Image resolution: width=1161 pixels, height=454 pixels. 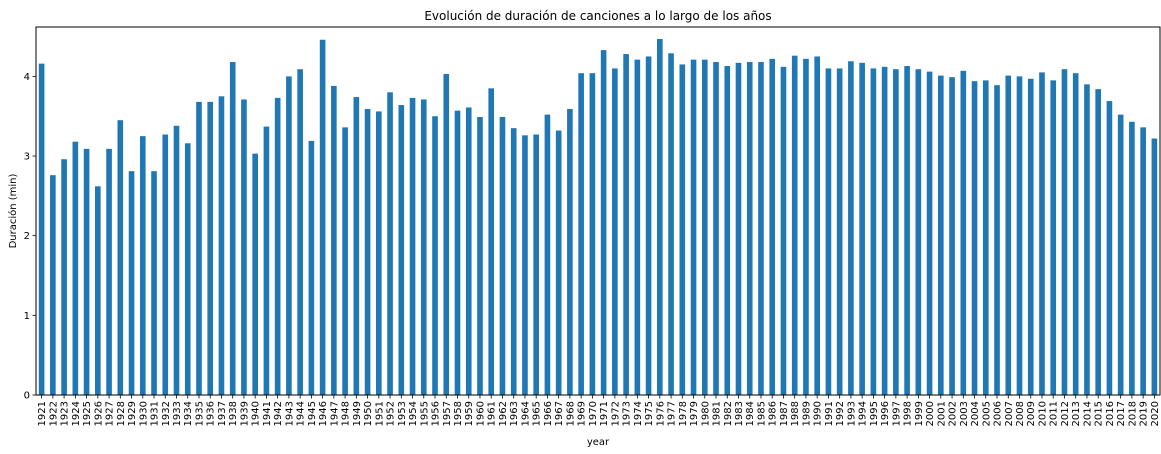 I want to click on x-tick-label-1962: 1962, so click(x=503, y=413).